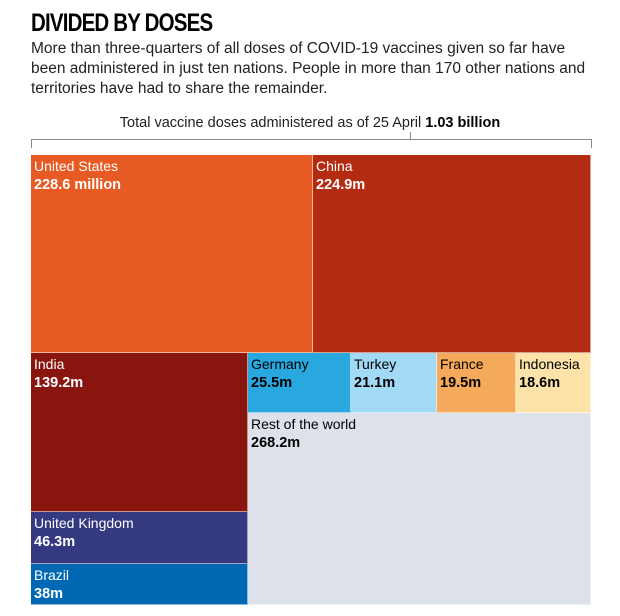 The width and height of the screenshot is (620, 616). What do you see at coordinates (304, 424) in the screenshot?
I see `cell-name-label: Rest of the world` at bounding box center [304, 424].